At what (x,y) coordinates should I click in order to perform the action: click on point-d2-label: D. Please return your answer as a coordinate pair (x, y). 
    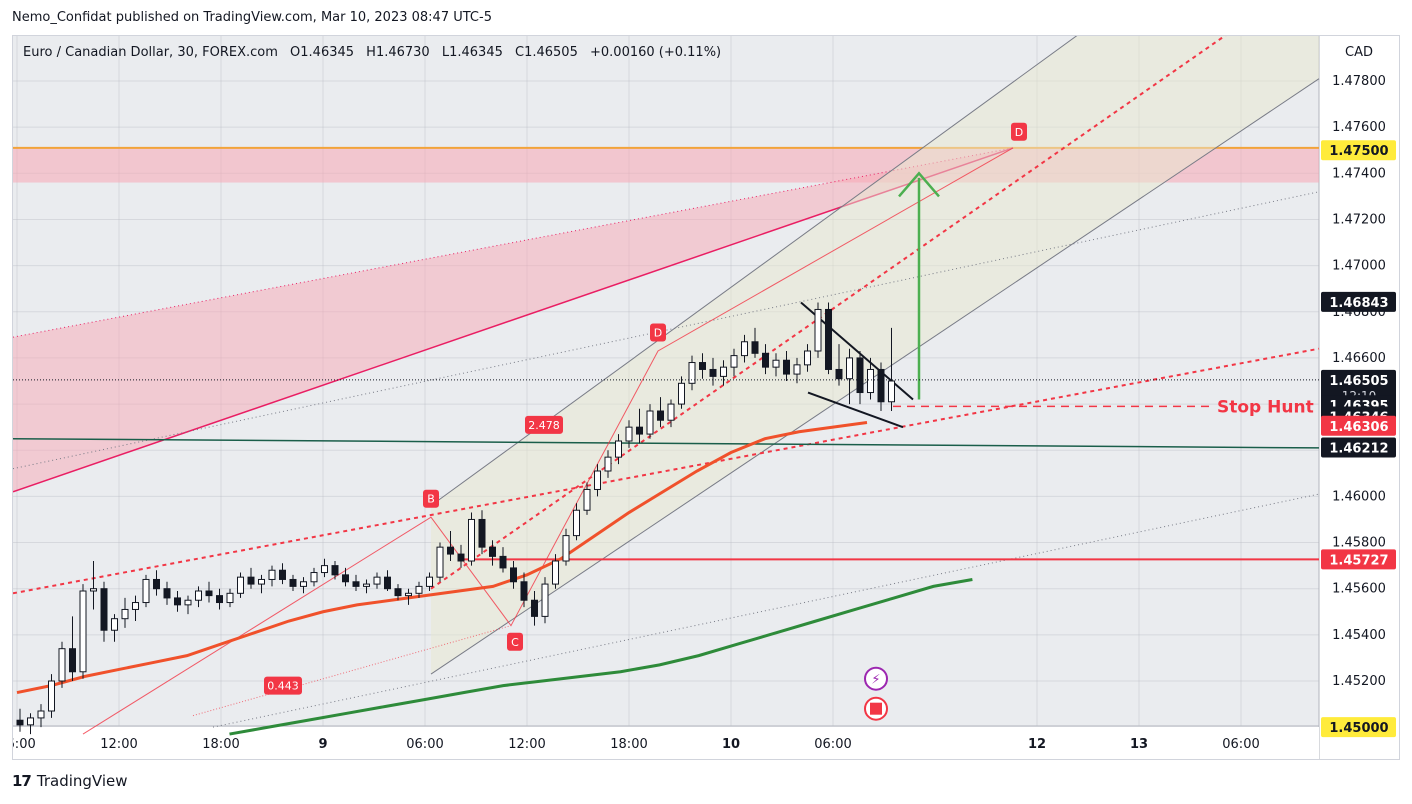
    Looking at the image, I should click on (1019, 132).